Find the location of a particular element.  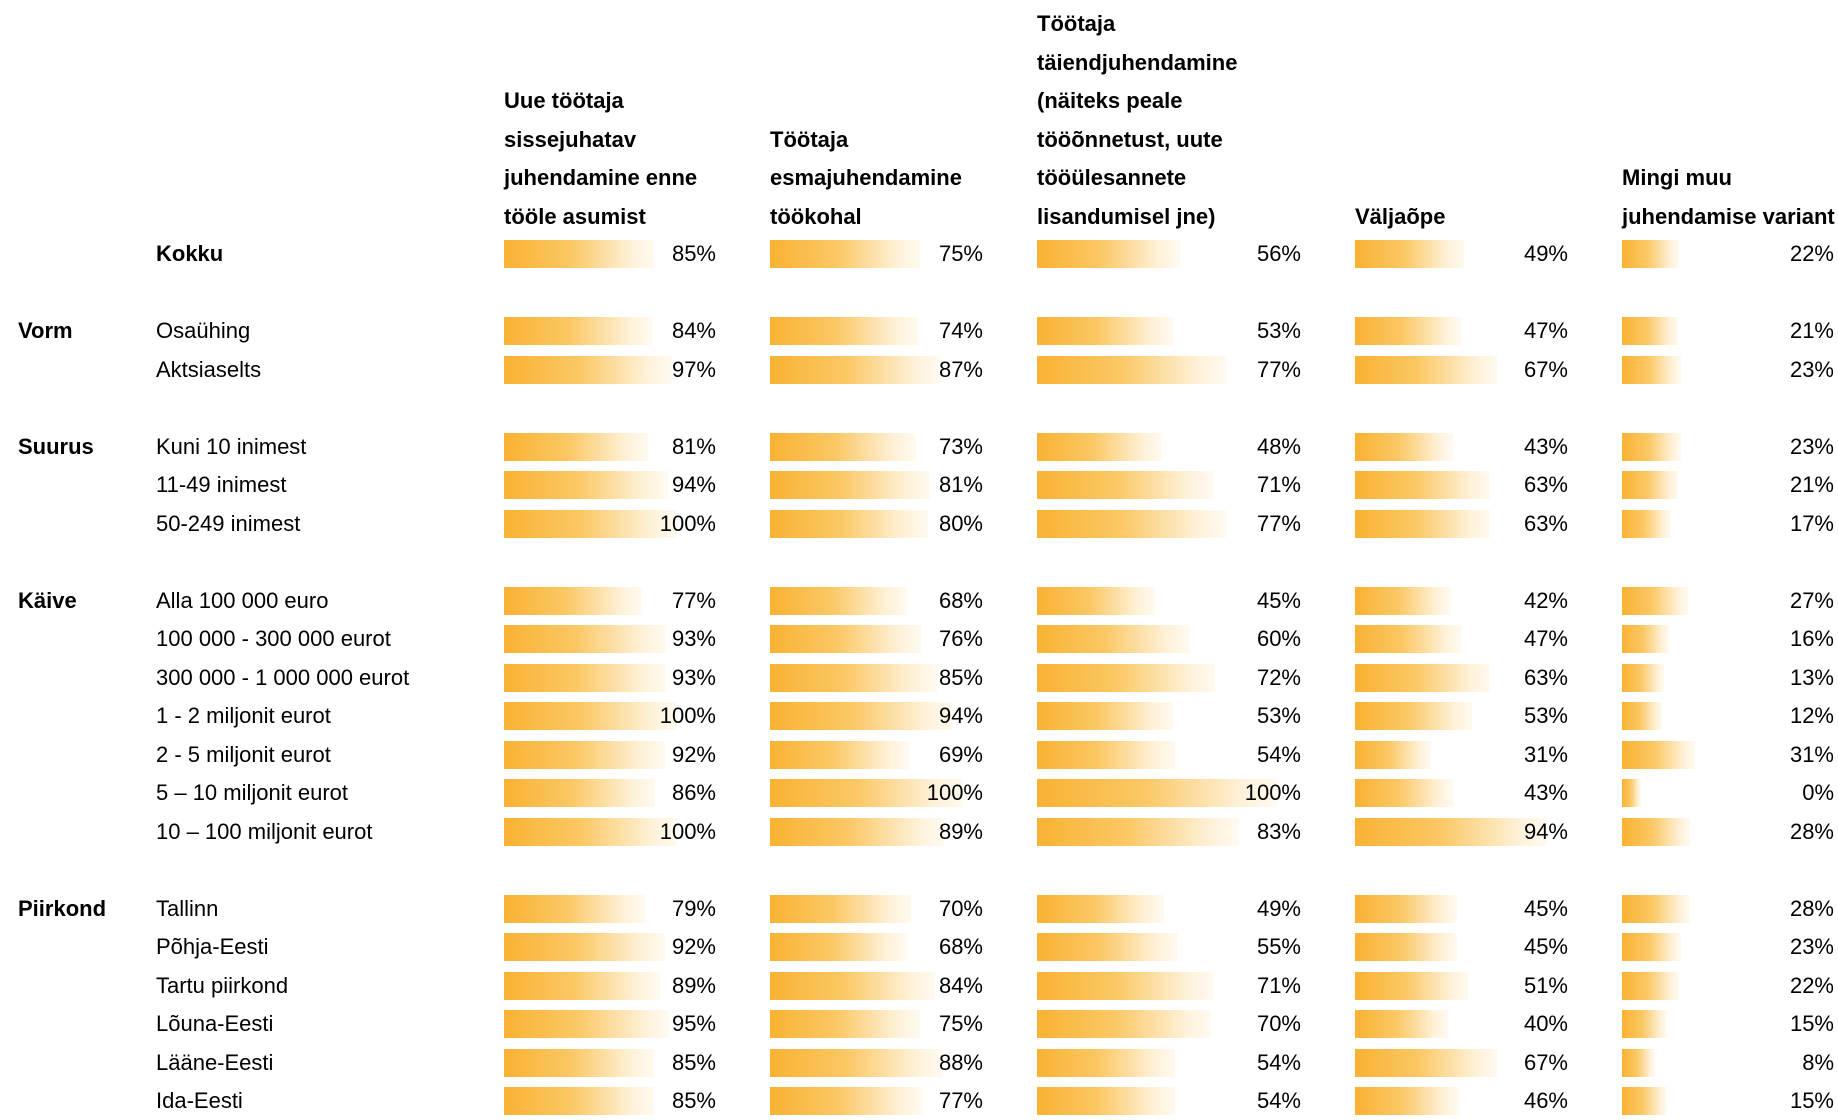

value-label: 28% is located at coordinates (1811, 908).